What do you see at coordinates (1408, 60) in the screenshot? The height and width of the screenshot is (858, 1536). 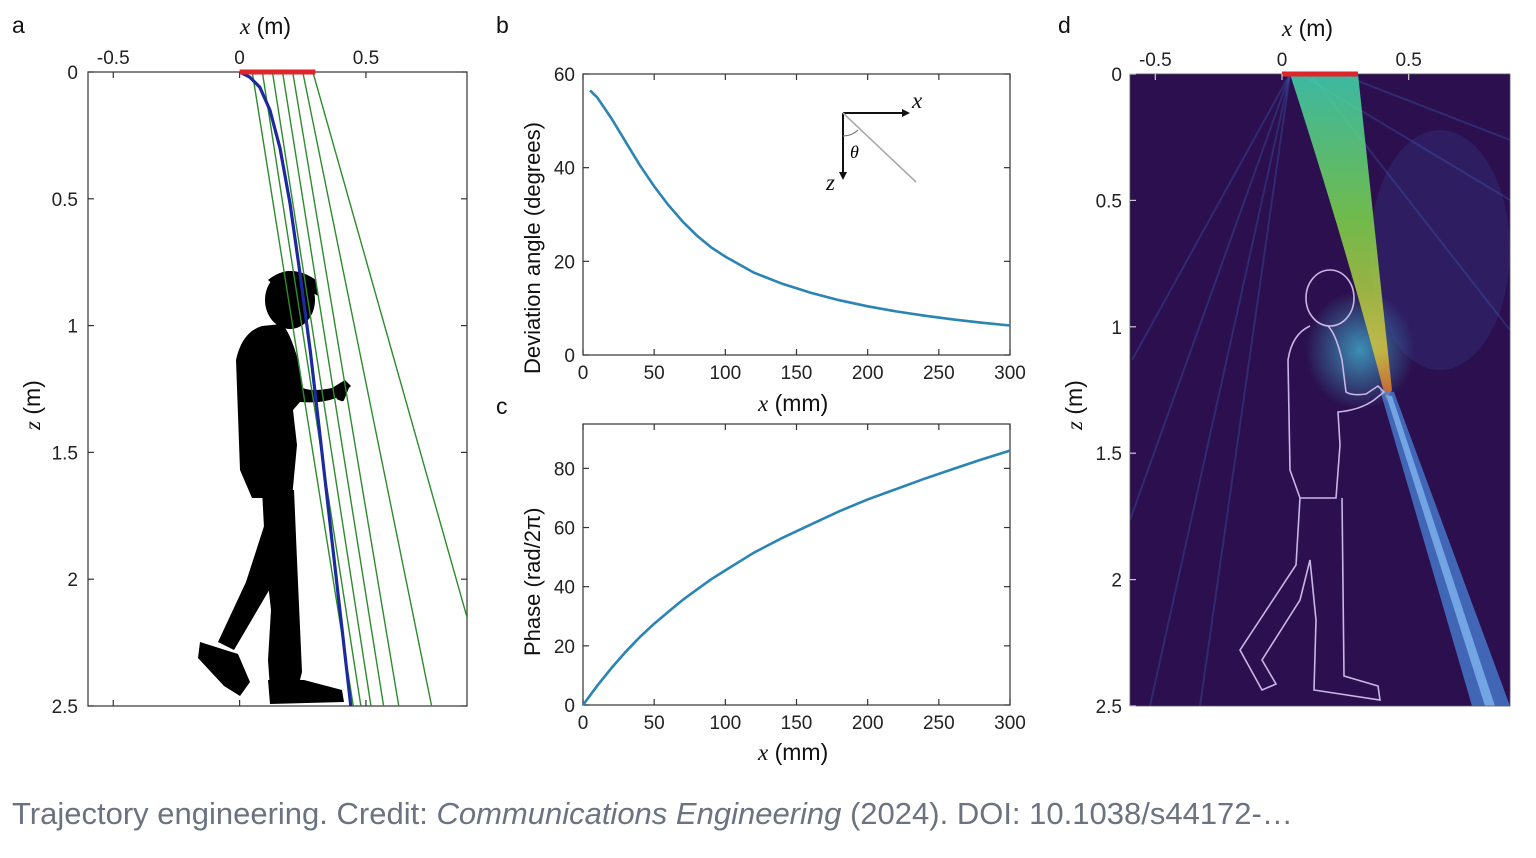 I see `panel-d-xtick-label: 0.5` at bounding box center [1408, 60].